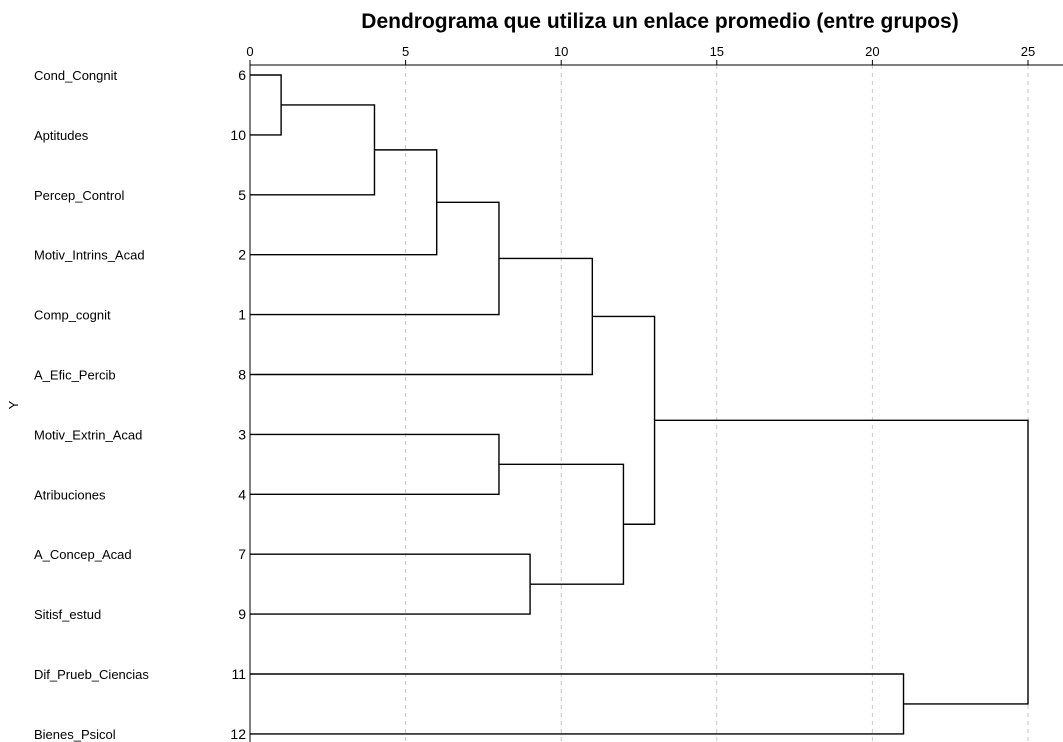 The image size is (1063, 742). What do you see at coordinates (242, 614) in the screenshot?
I see `leaf-index: 9` at bounding box center [242, 614].